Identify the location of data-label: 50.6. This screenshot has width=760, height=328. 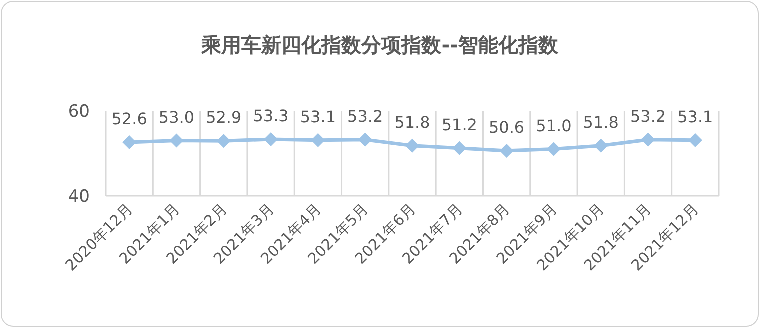
(506, 127).